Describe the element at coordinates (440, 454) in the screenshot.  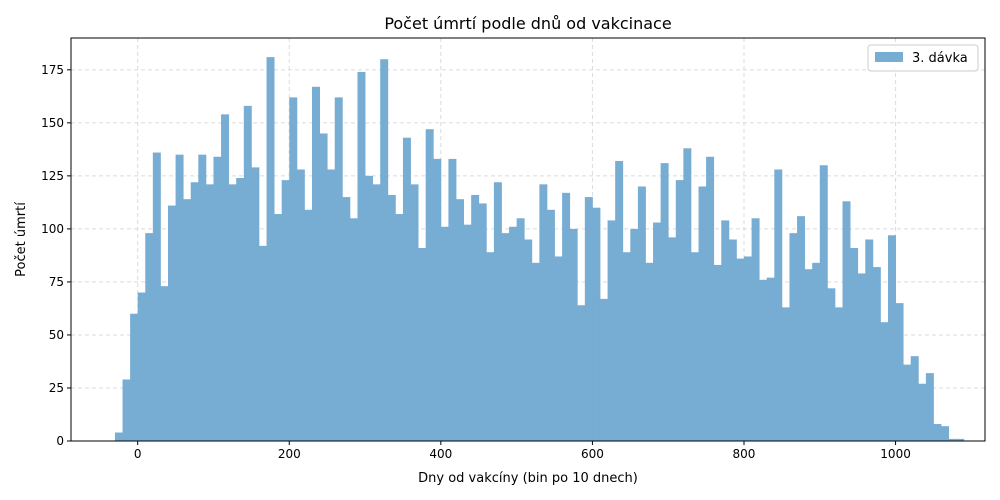
I see `x-tick-label: 400` at that location.